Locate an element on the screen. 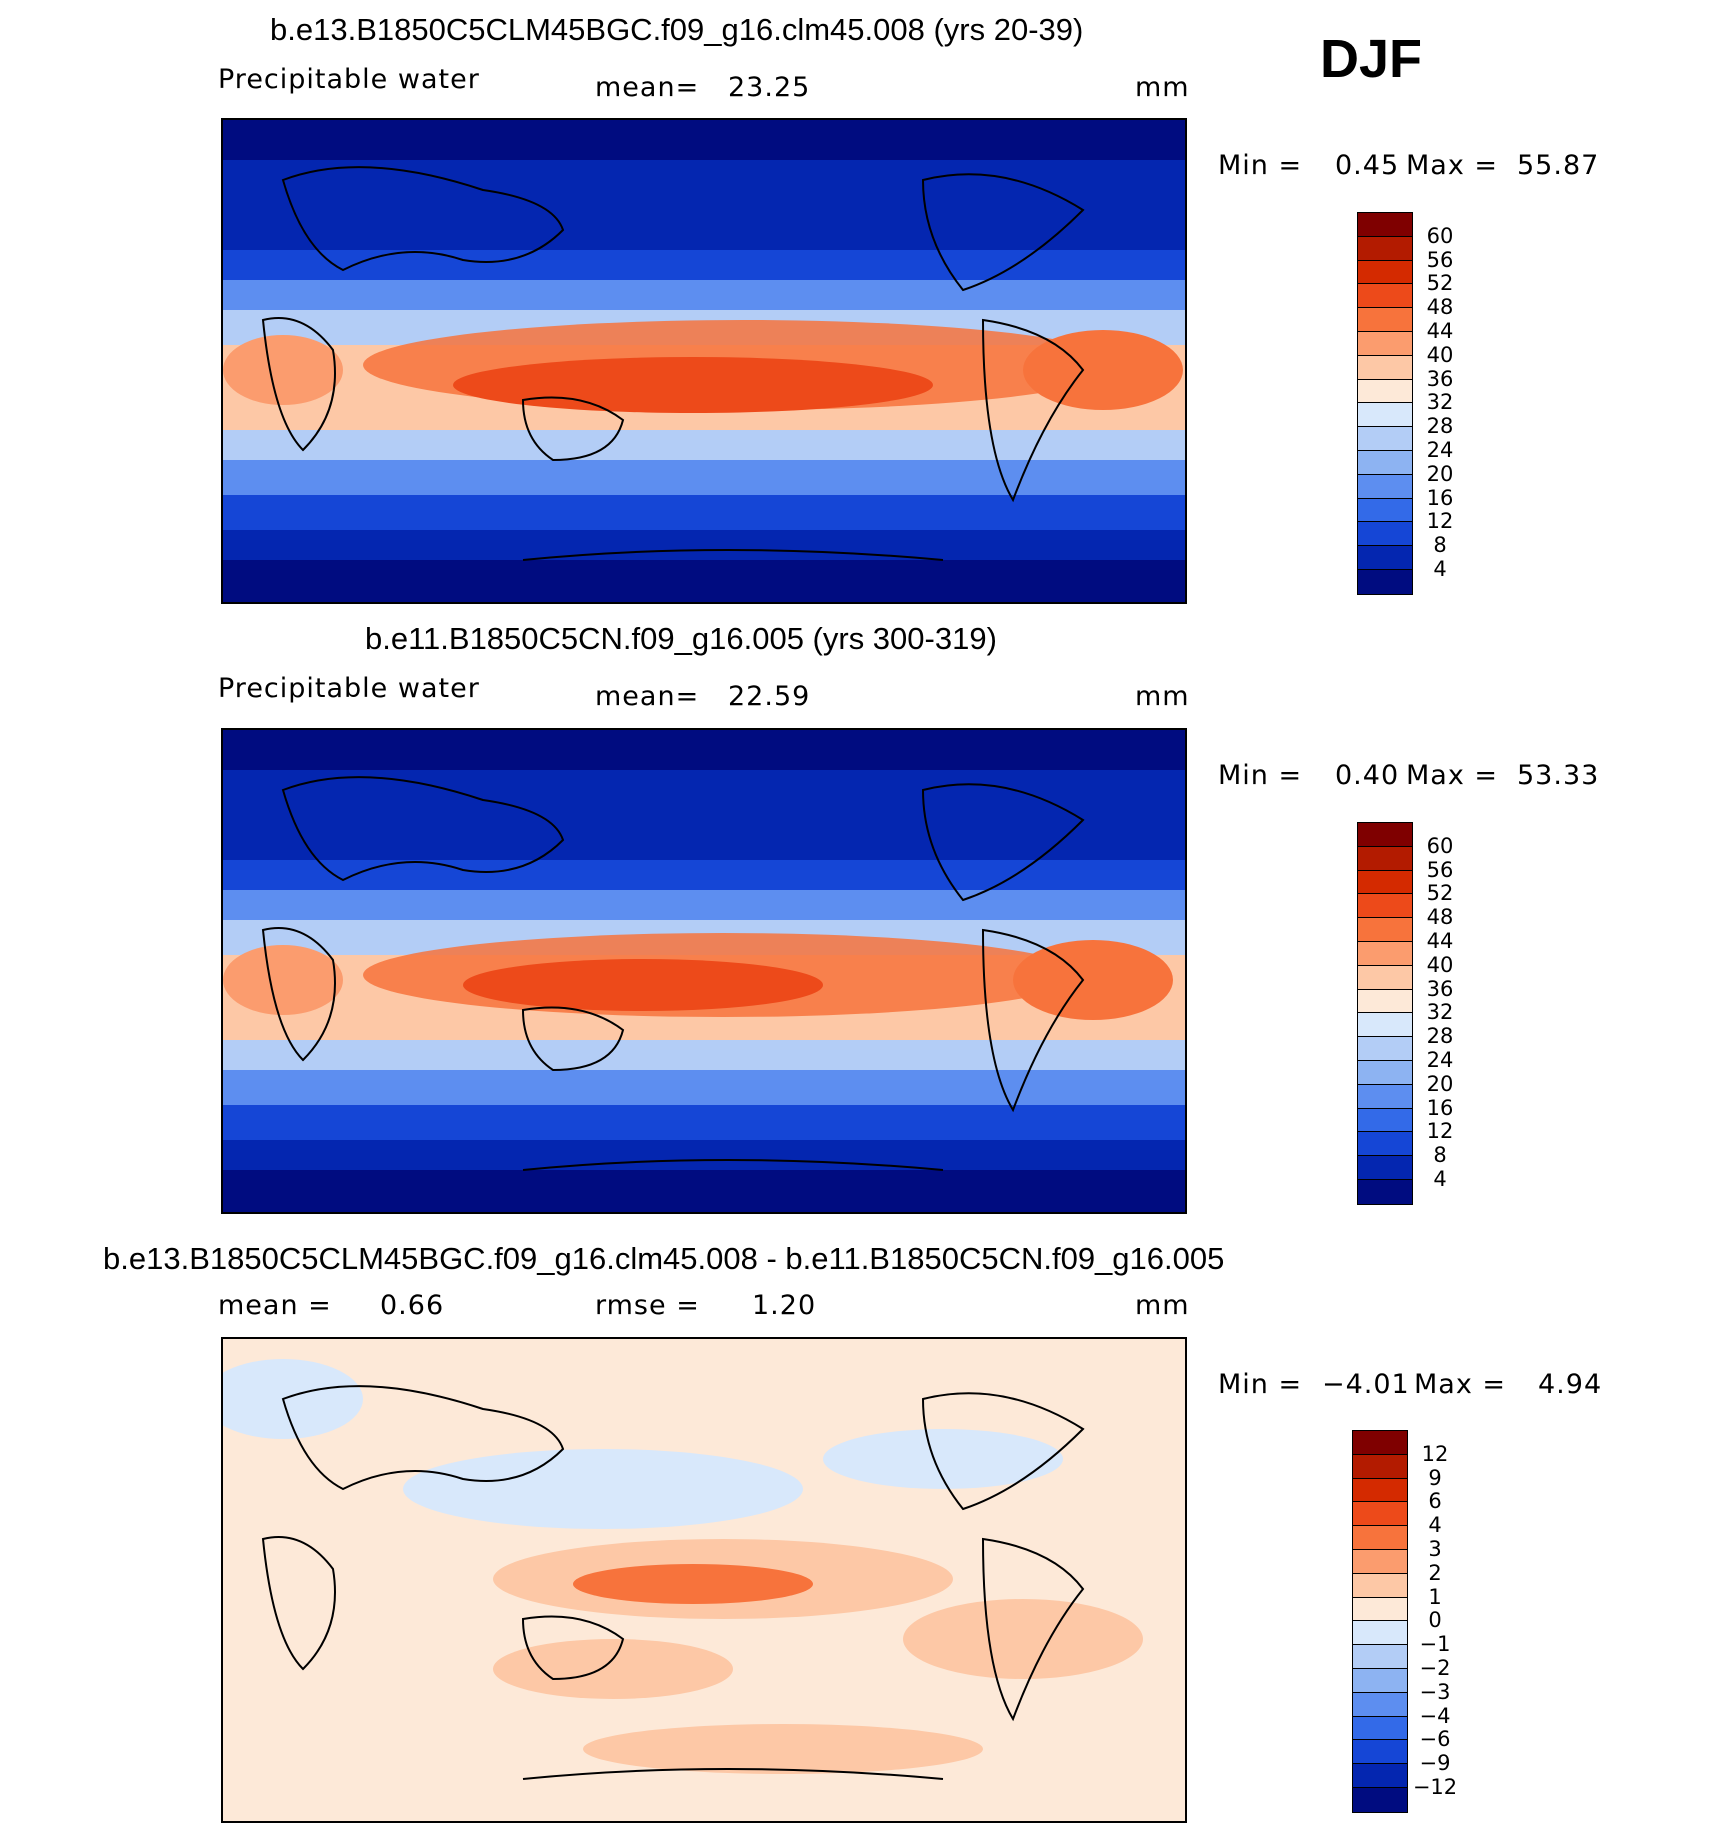  colorbar-tick-label: −9 is located at coordinates (1435, 1763).